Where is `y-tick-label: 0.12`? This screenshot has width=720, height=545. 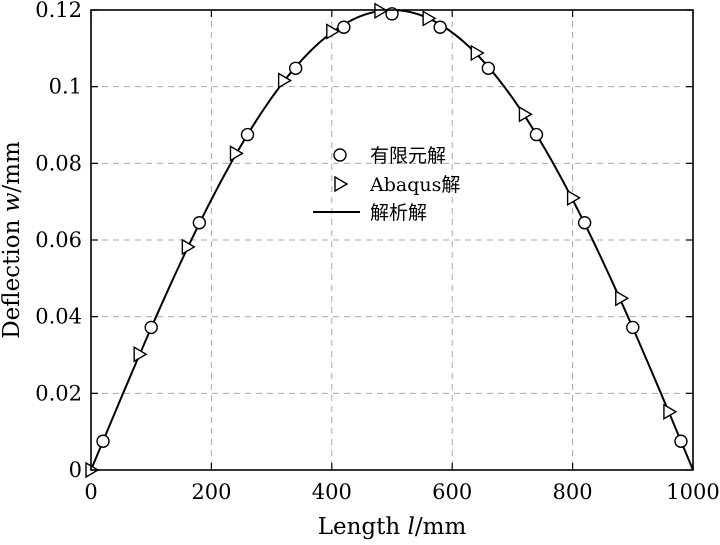 y-tick-label: 0.12 is located at coordinates (58, 11).